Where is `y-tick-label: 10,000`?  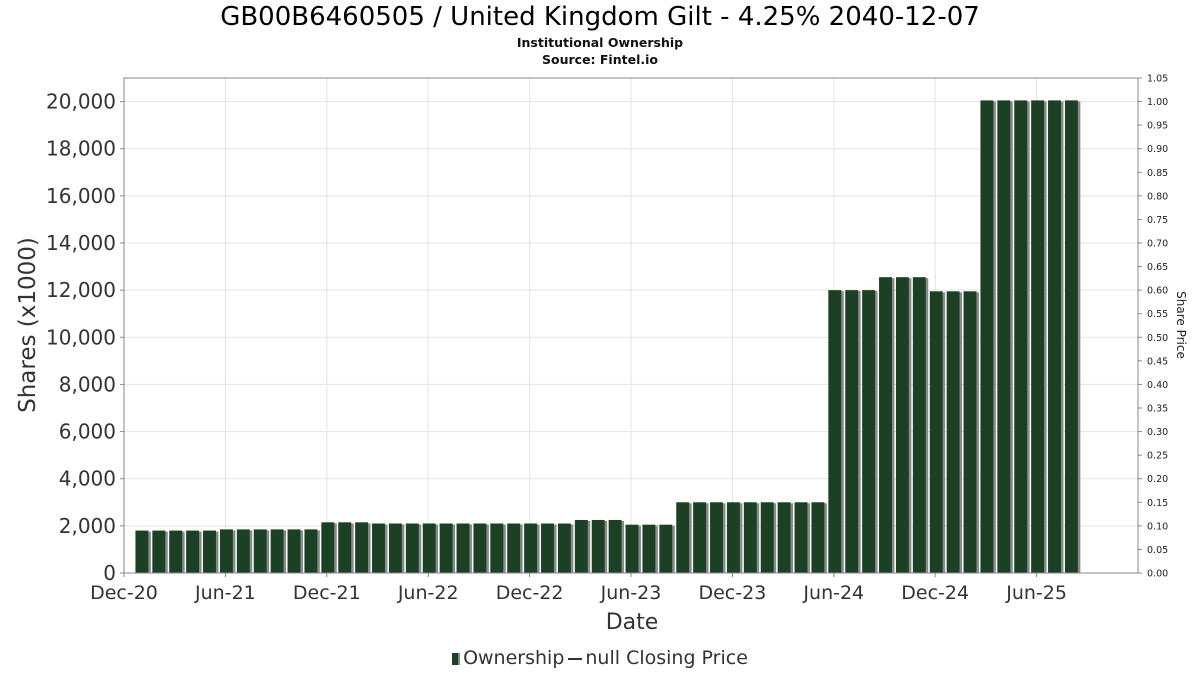
y-tick-label: 10,000 is located at coordinates (81, 337).